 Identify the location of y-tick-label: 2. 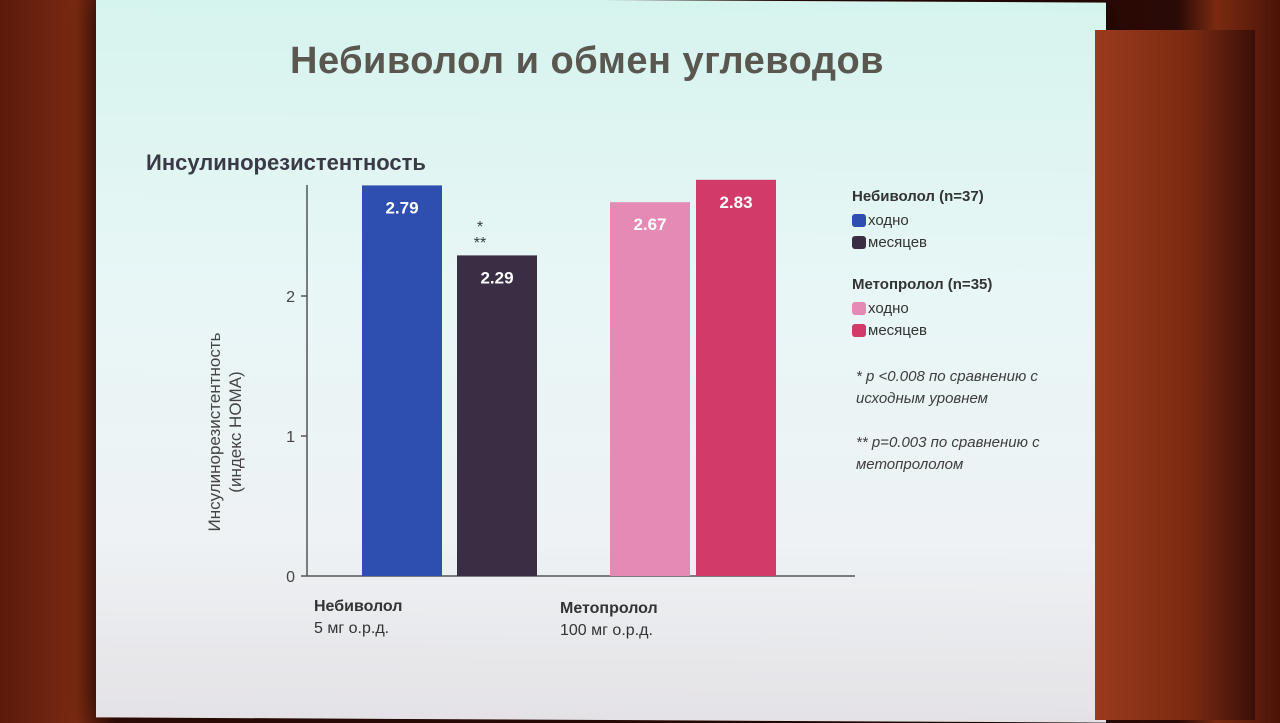
(290, 297).